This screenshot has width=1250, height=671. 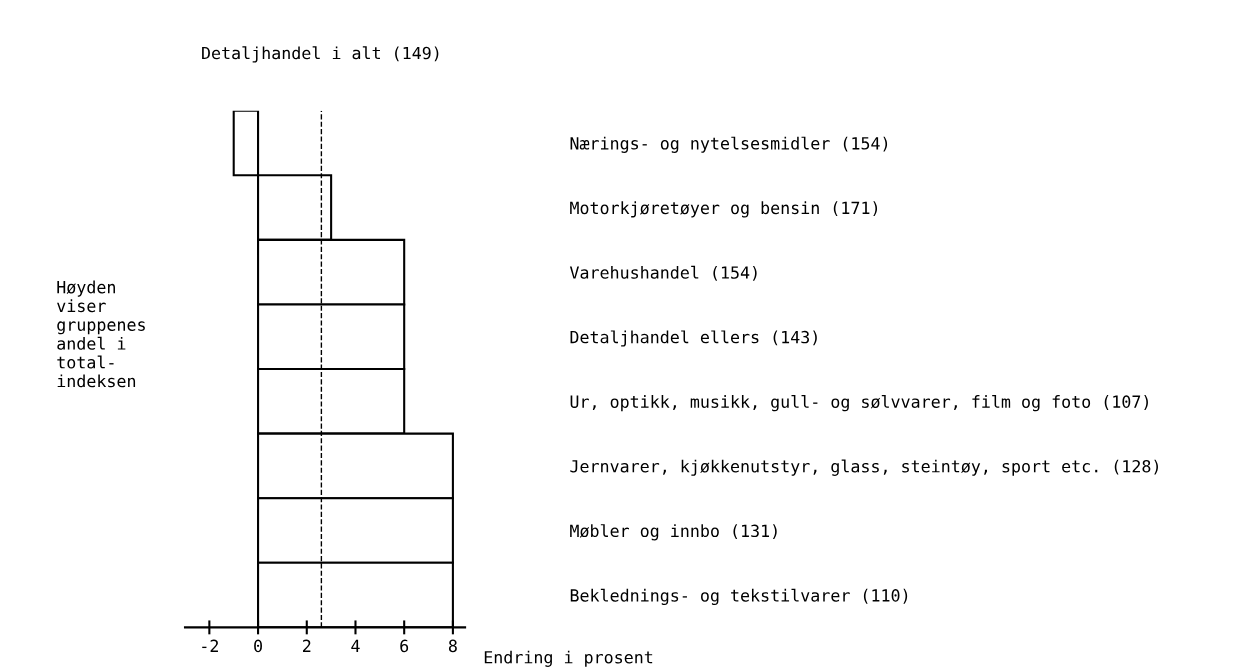 I want to click on y-tick-label: Varehushandel (154), so click(x=663, y=273).